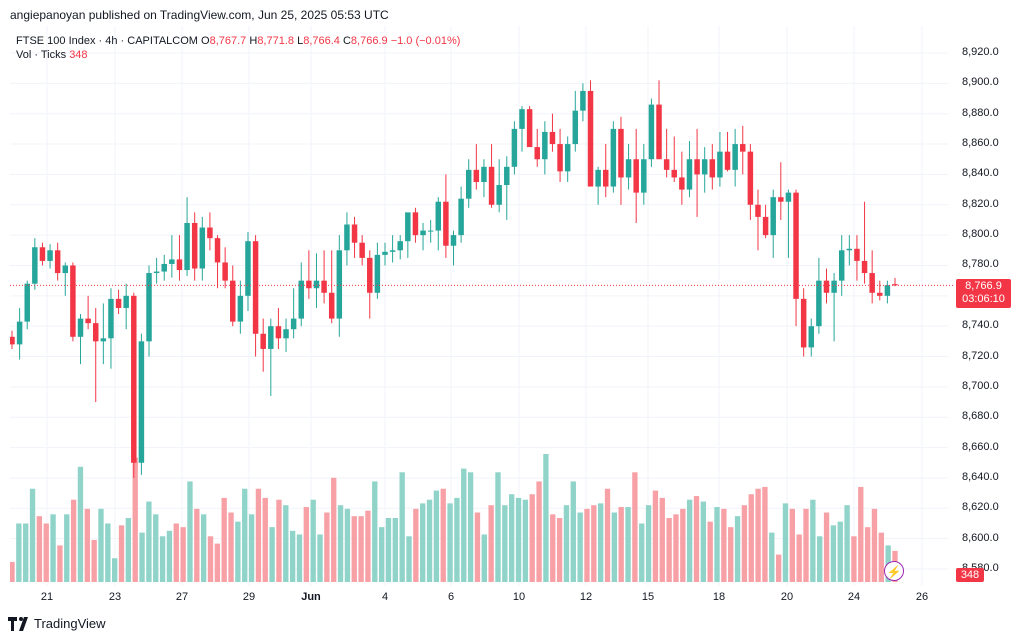 The height and width of the screenshot is (642, 1024). I want to click on time-tick-label: 4, so click(385, 597).